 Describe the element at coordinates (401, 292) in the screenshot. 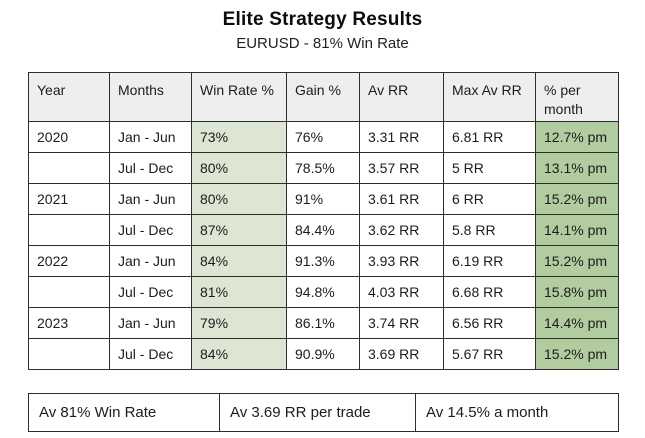

I see `cell-av-rr: 4.03 RR` at that location.